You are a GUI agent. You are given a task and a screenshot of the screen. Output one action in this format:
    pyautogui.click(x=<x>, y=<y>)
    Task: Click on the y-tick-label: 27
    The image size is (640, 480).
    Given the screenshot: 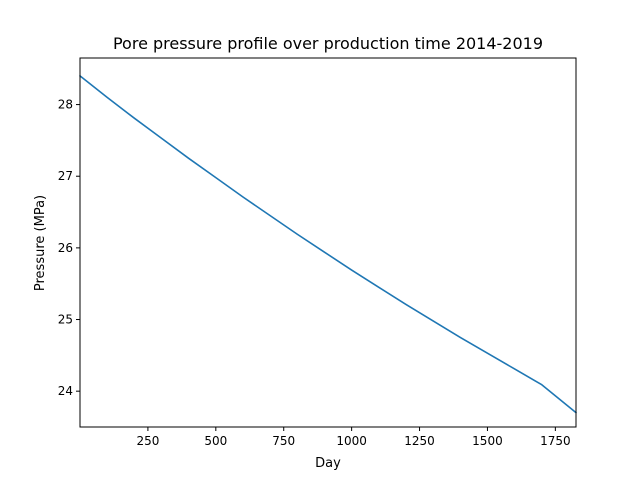 What is the action you would take?
    pyautogui.click(x=65, y=176)
    